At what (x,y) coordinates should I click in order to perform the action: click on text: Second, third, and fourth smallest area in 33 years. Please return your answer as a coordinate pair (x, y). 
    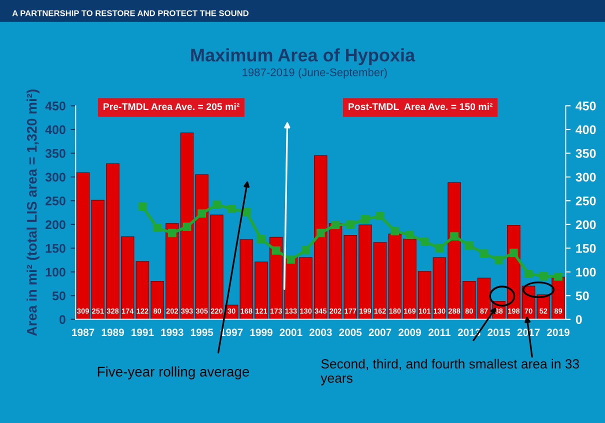
    Looking at the image, I should click on (449, 372).